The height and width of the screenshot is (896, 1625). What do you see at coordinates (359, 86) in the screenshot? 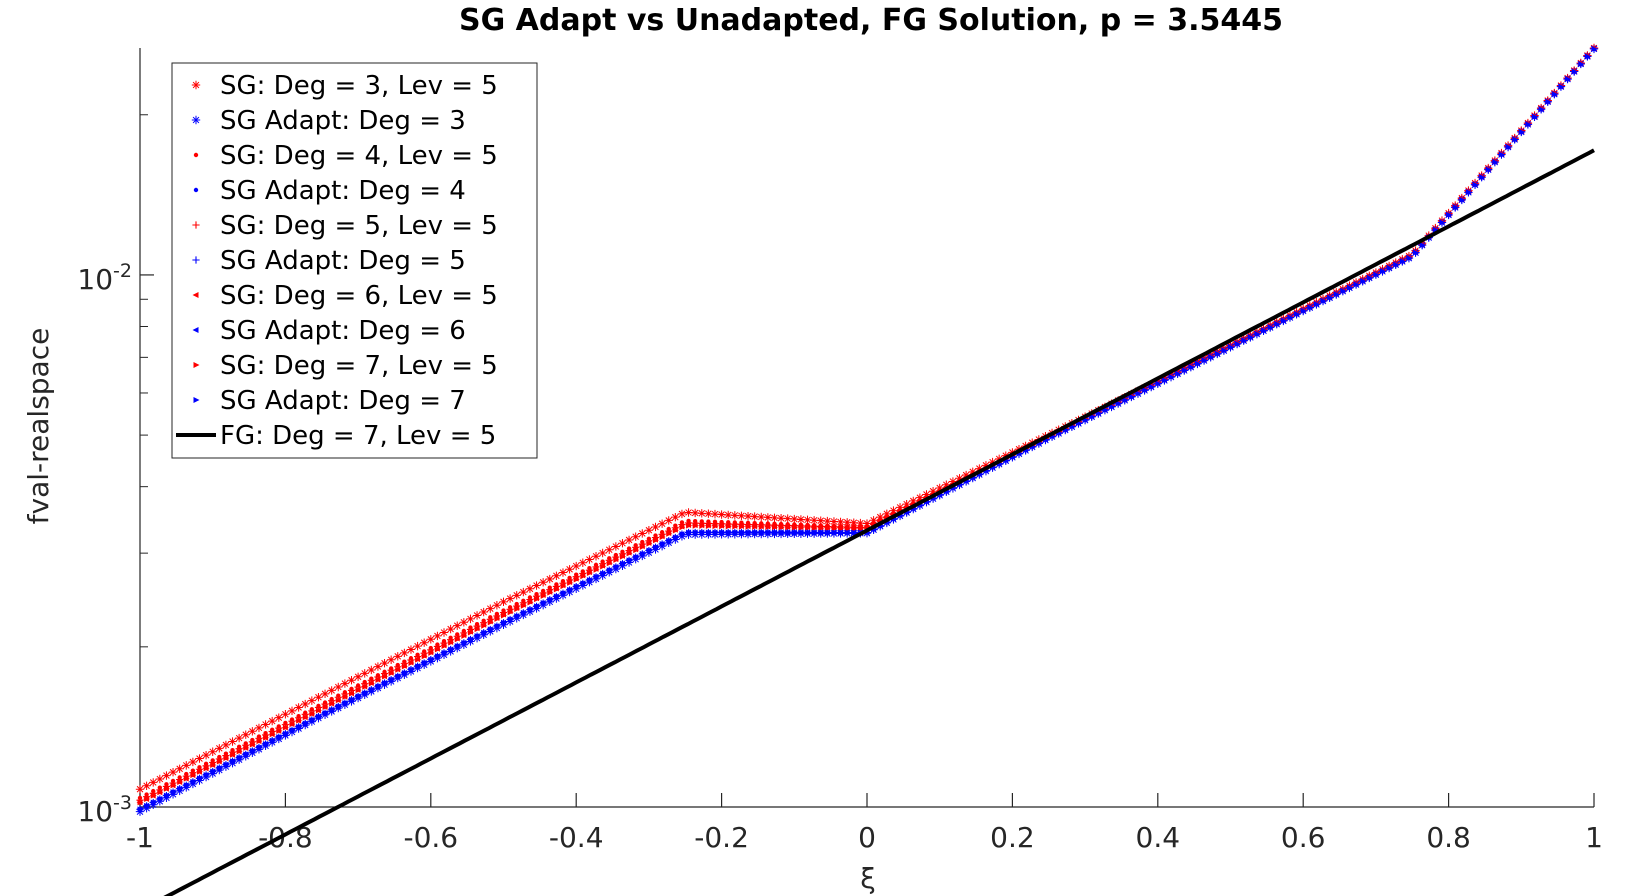
I see `legend-label: SG: Deg = 3, Lev = 5` at bounding box center [359, 86].